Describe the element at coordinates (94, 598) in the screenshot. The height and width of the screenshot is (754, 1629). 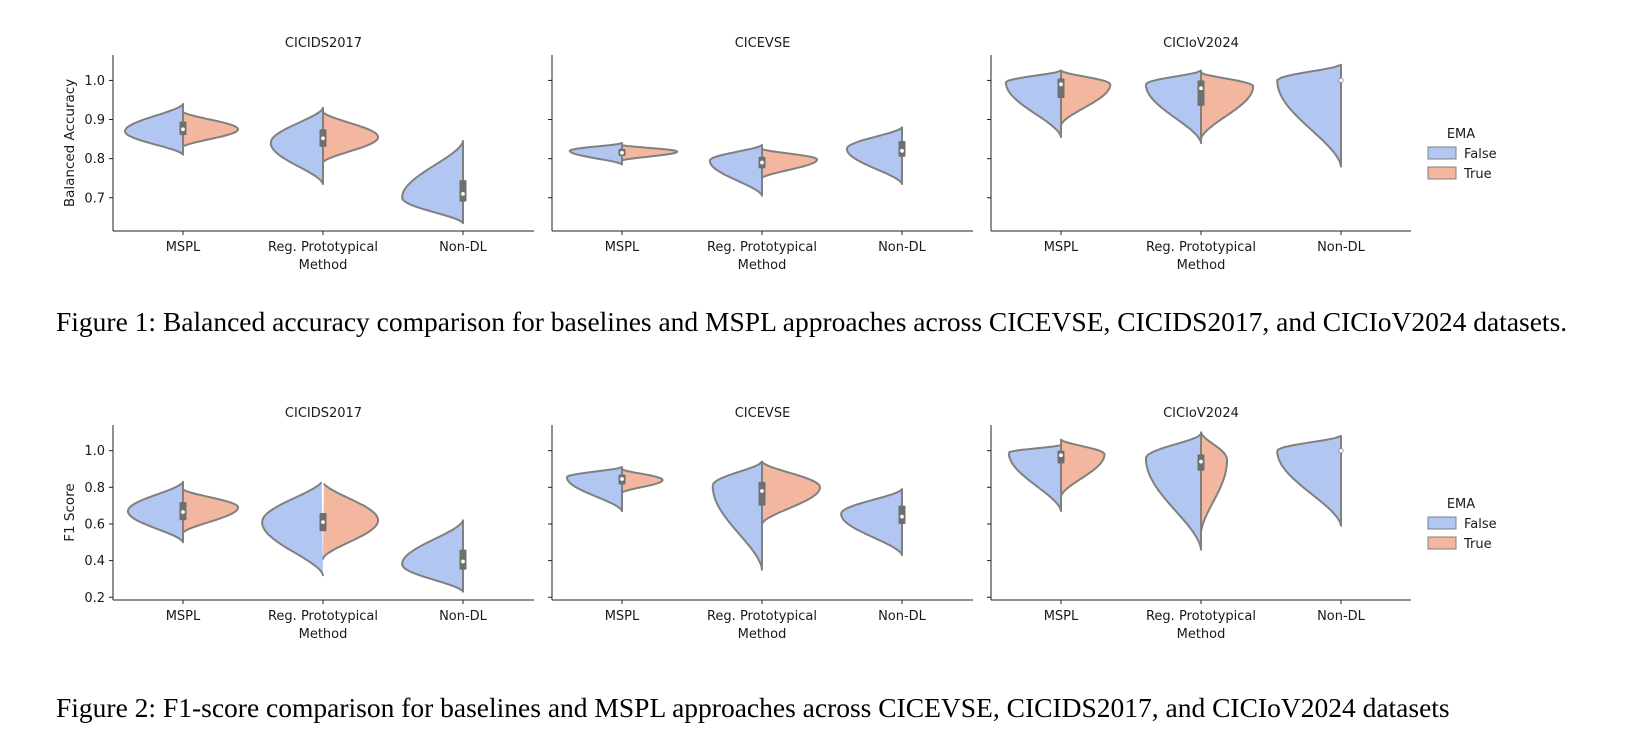
I see `y-tick-label: 0.2` at that location.